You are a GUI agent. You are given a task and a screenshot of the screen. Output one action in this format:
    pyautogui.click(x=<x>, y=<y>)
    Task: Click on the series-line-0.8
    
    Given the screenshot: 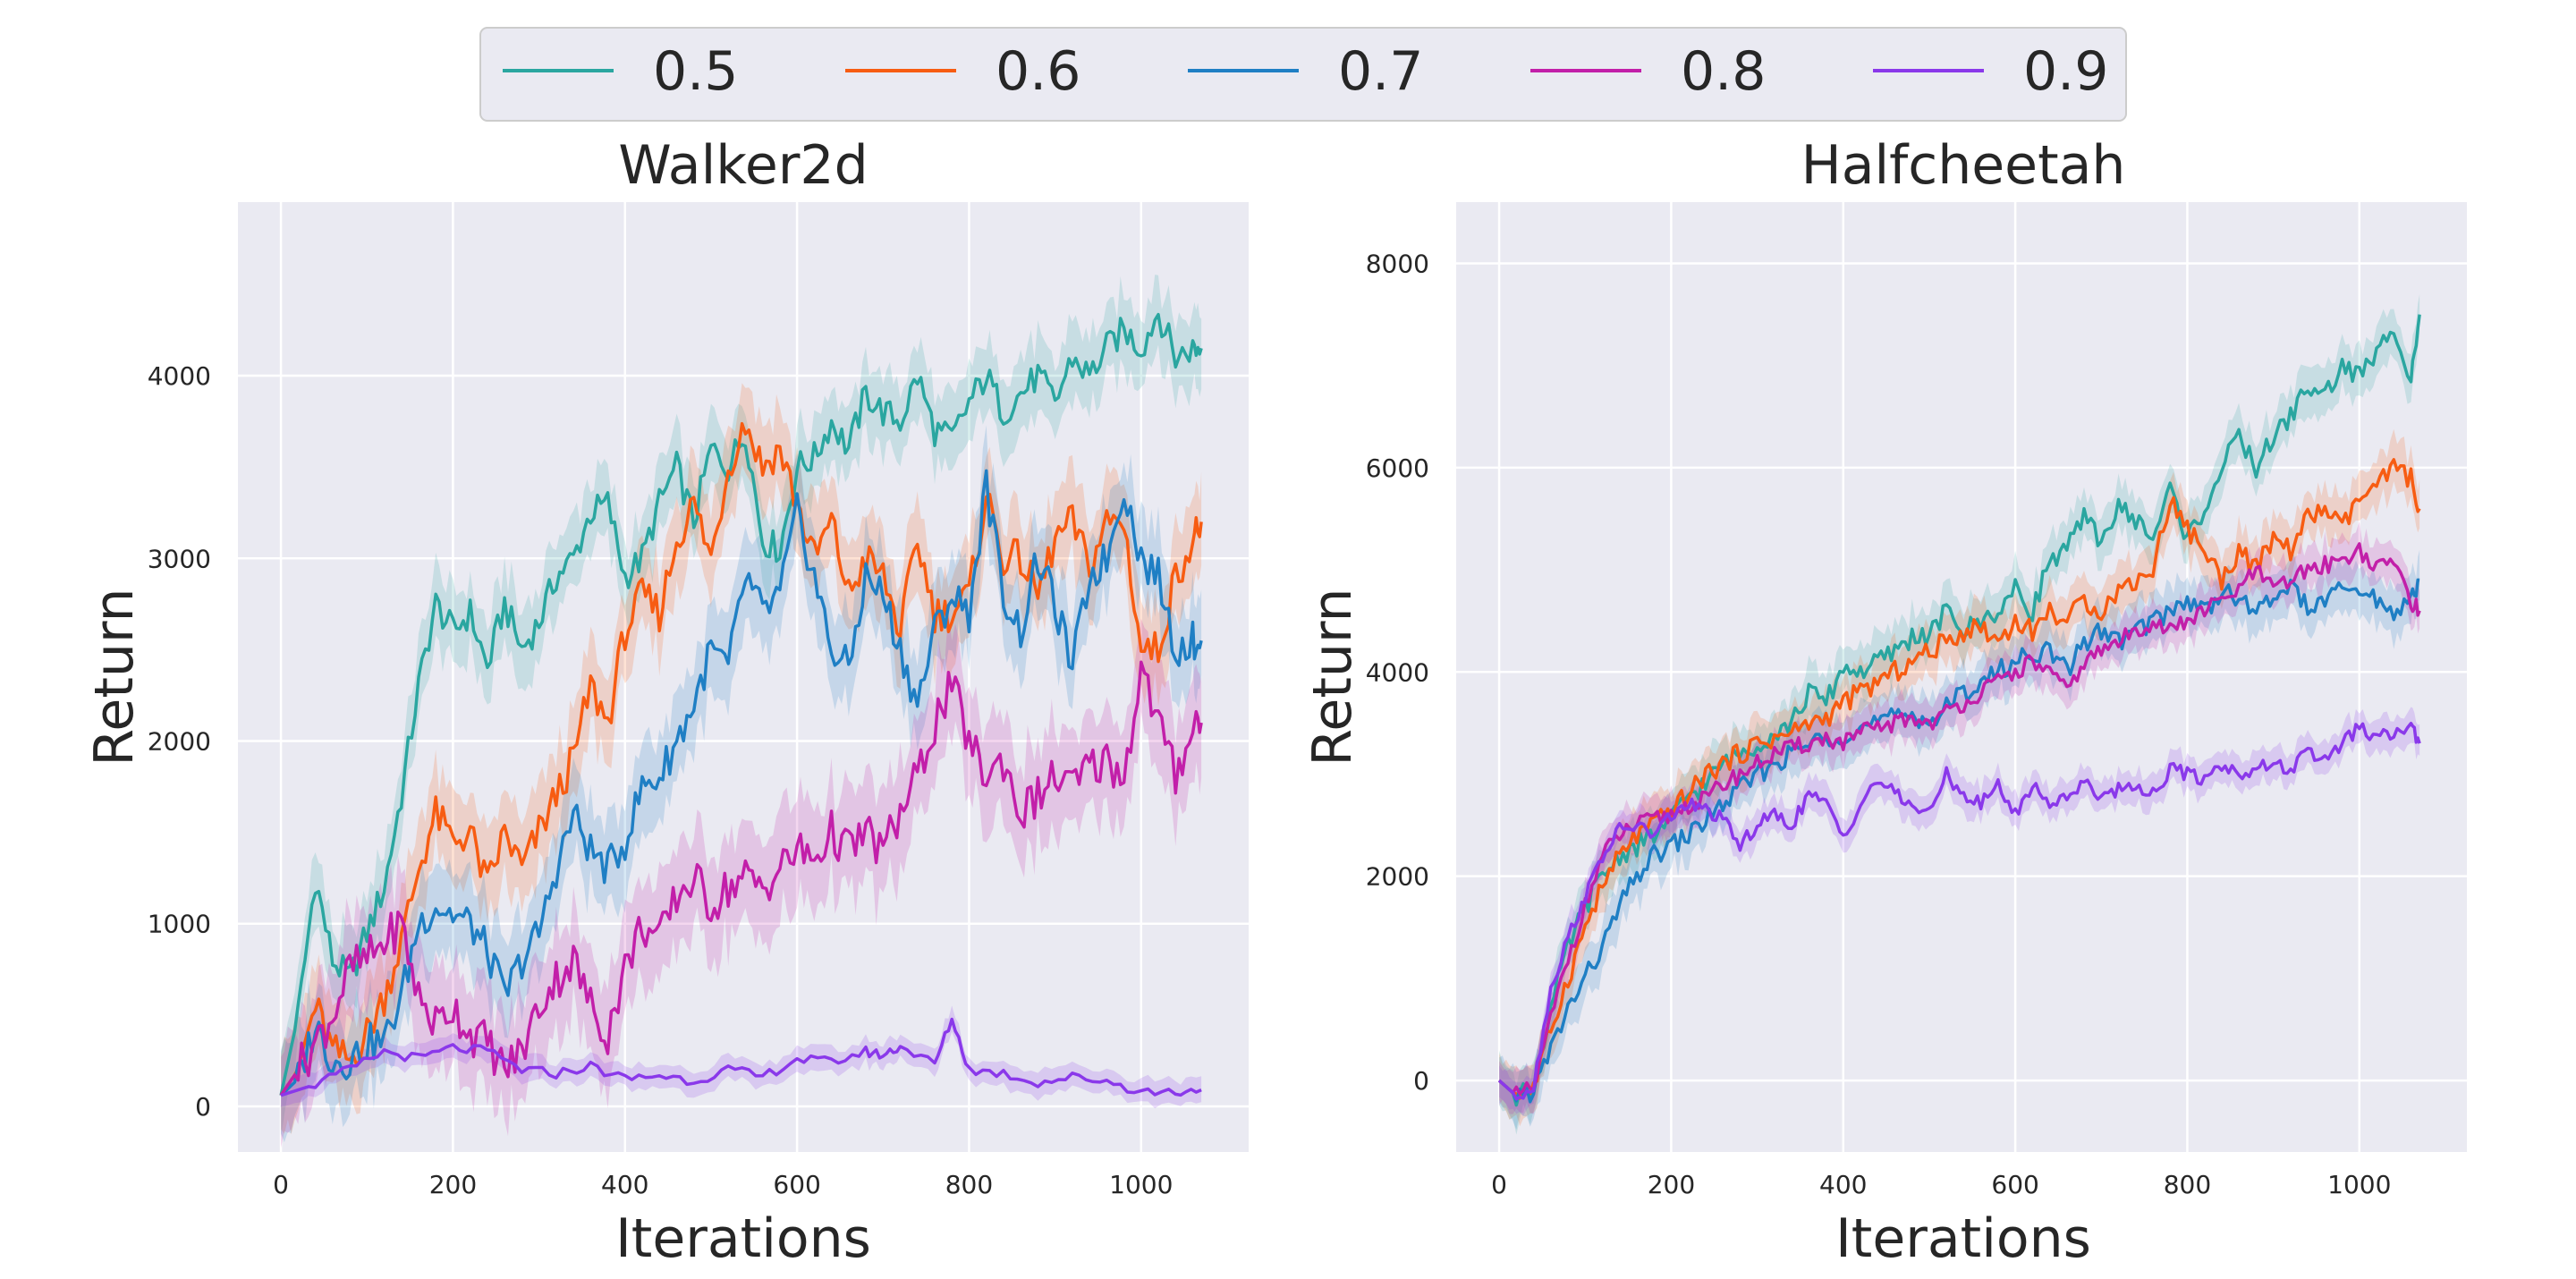 What is the action you would take?
    pyautogui.click(x=741, y=879)
    